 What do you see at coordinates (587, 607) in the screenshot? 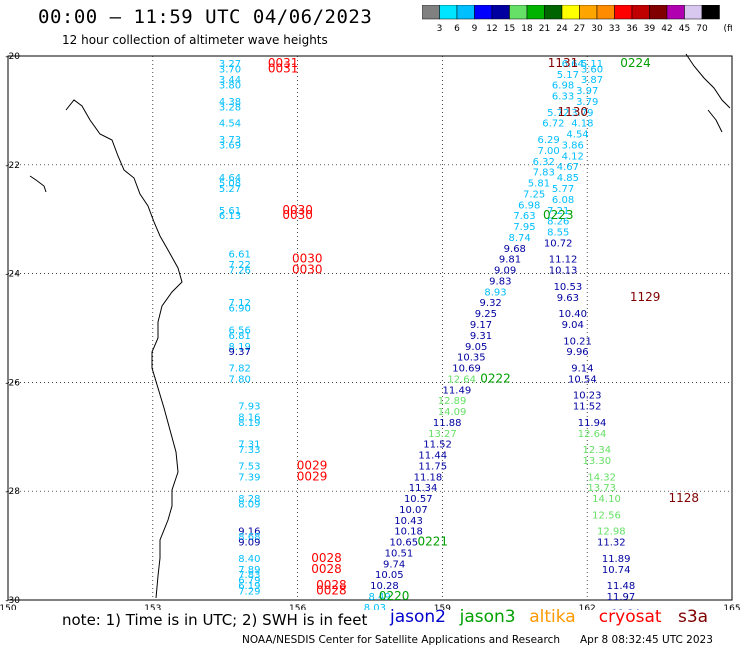
I see `x-tick-label: 162` at bounding box center [587, 607].